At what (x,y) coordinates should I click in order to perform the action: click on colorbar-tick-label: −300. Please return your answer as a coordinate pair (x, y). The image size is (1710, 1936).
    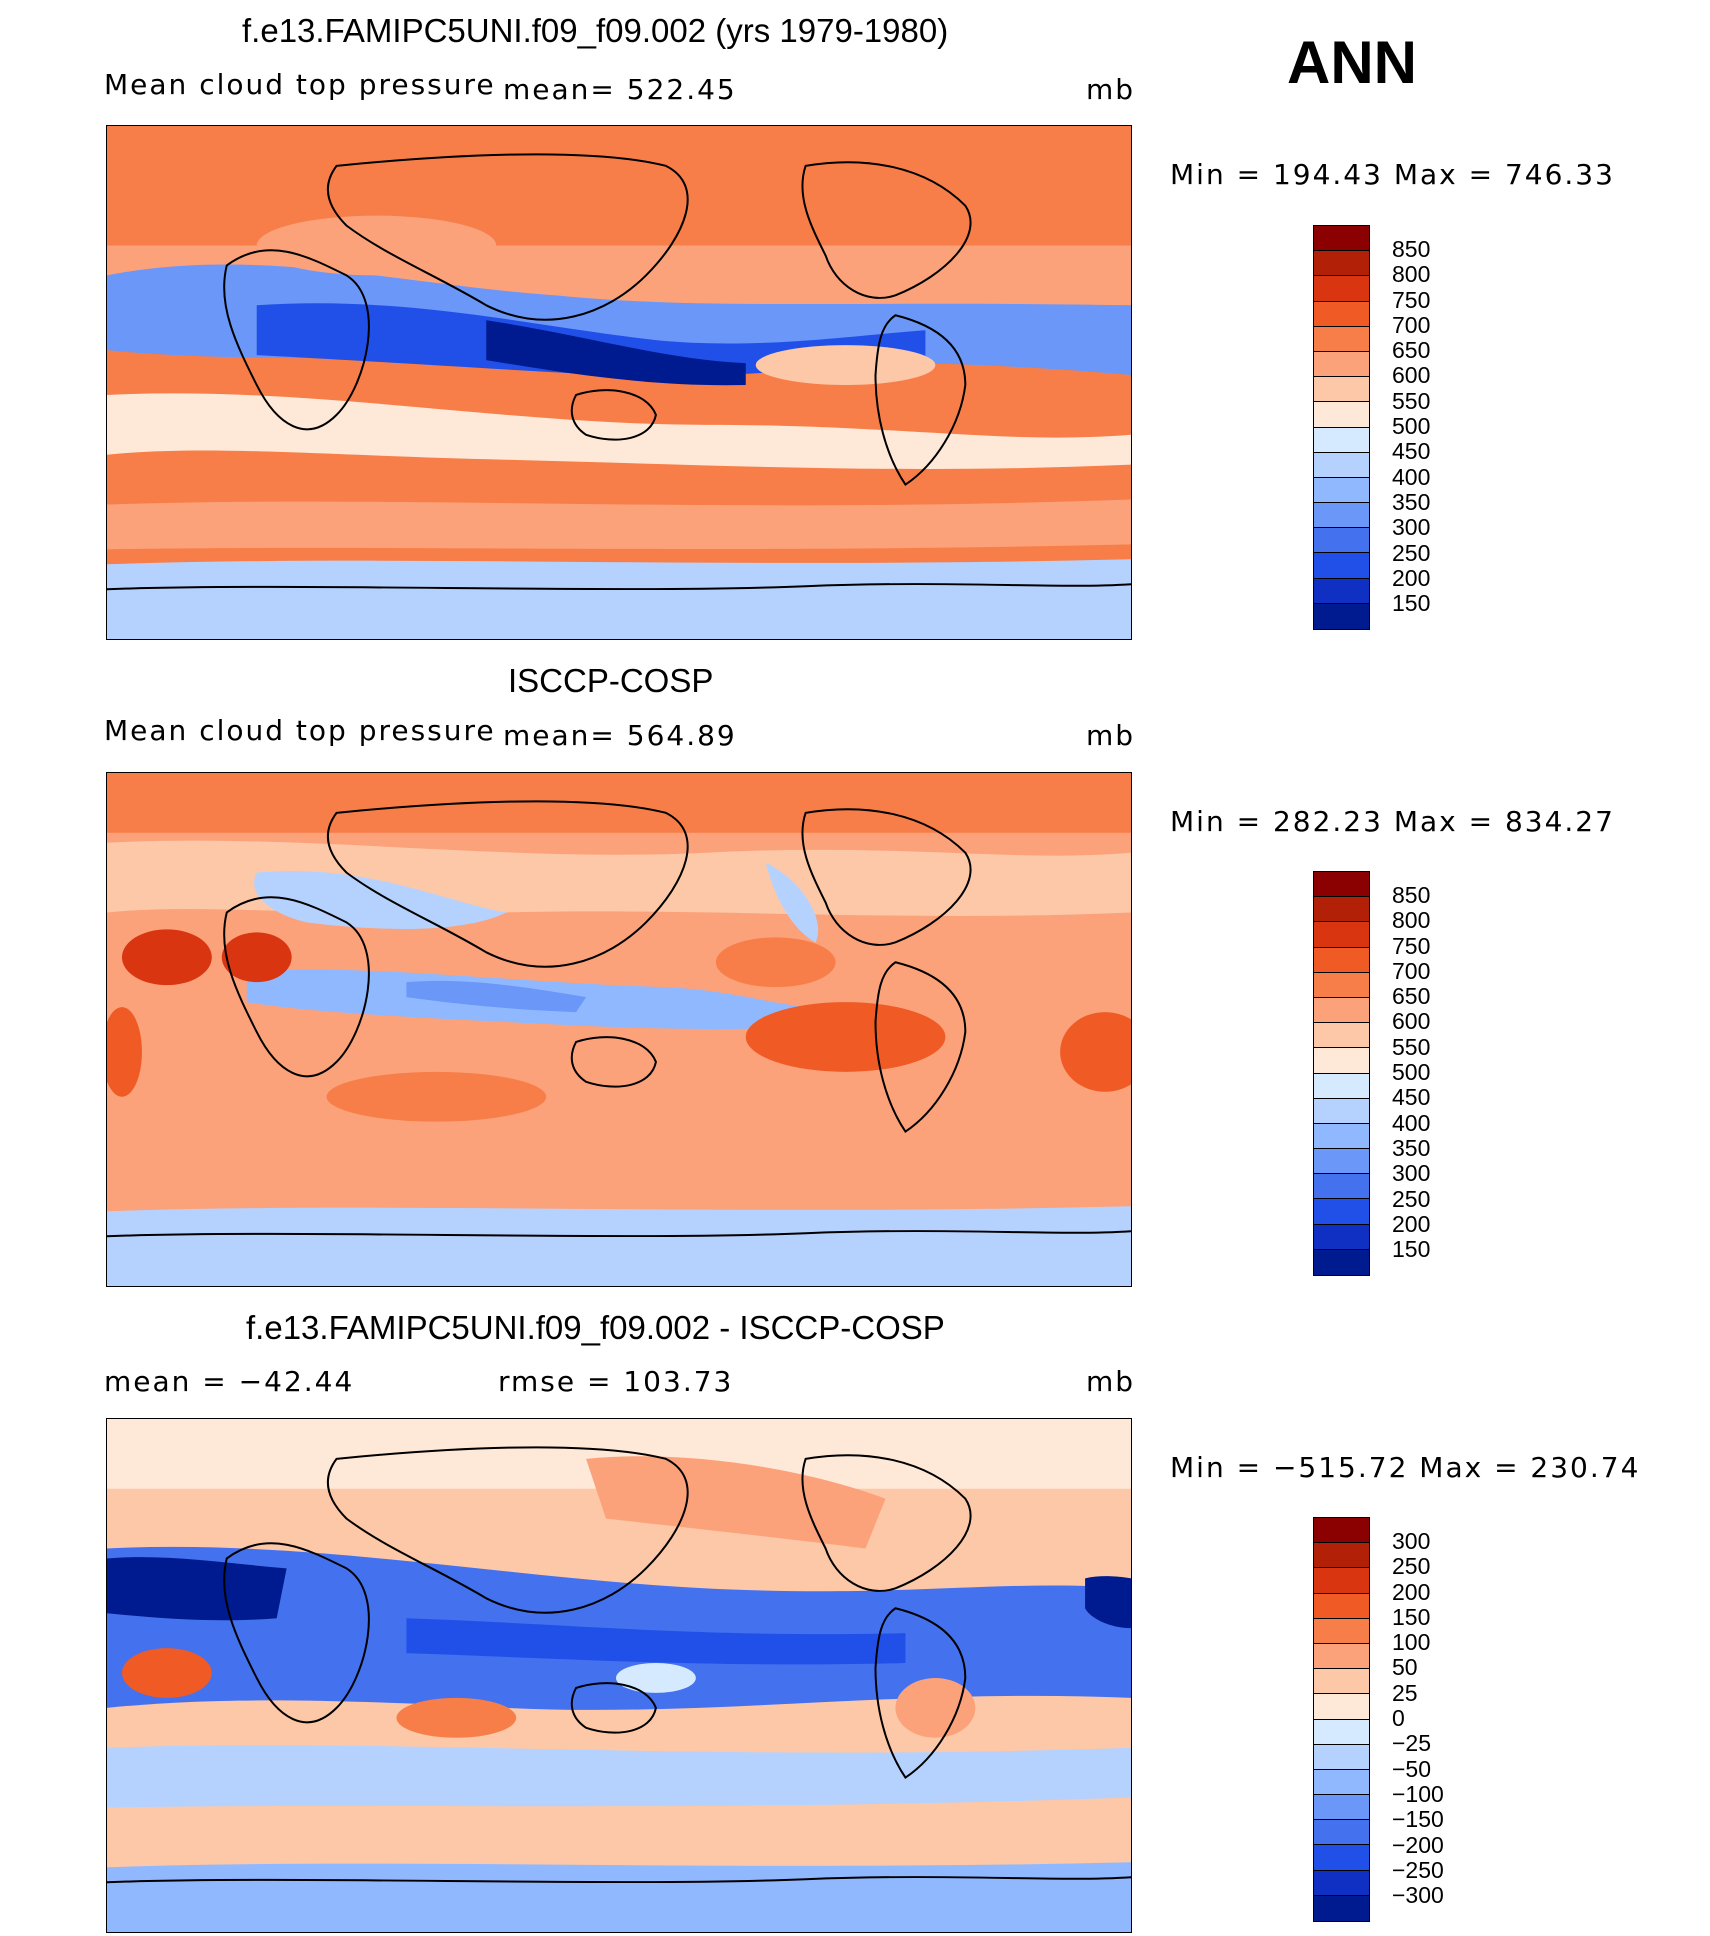
    Looking at the image, I should click on (1418, 1895).